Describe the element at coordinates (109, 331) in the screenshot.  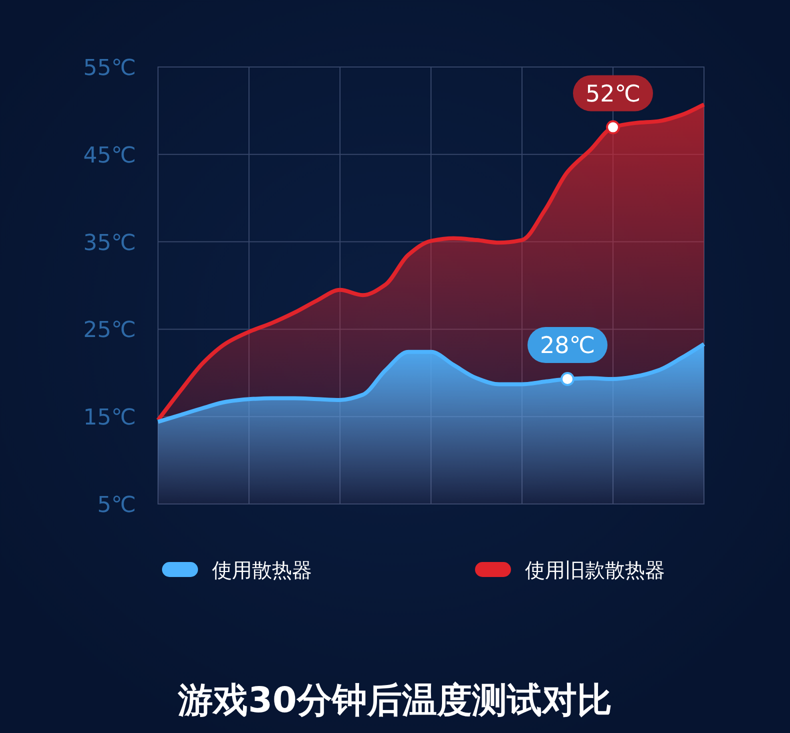
I see `y-tick-label: 25℃` at that location.